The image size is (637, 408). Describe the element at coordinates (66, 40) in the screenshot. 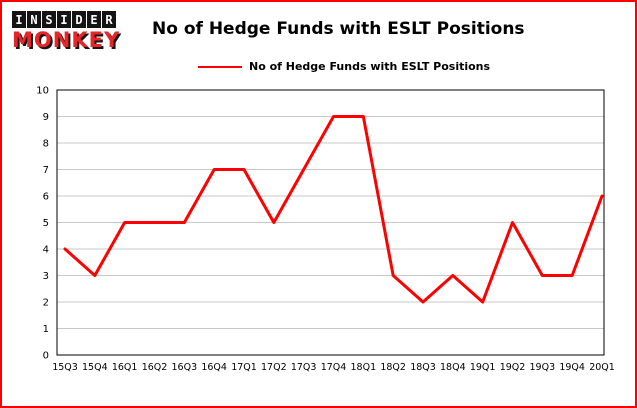

I see `logo-monkey-text: MONKEY` at that location.